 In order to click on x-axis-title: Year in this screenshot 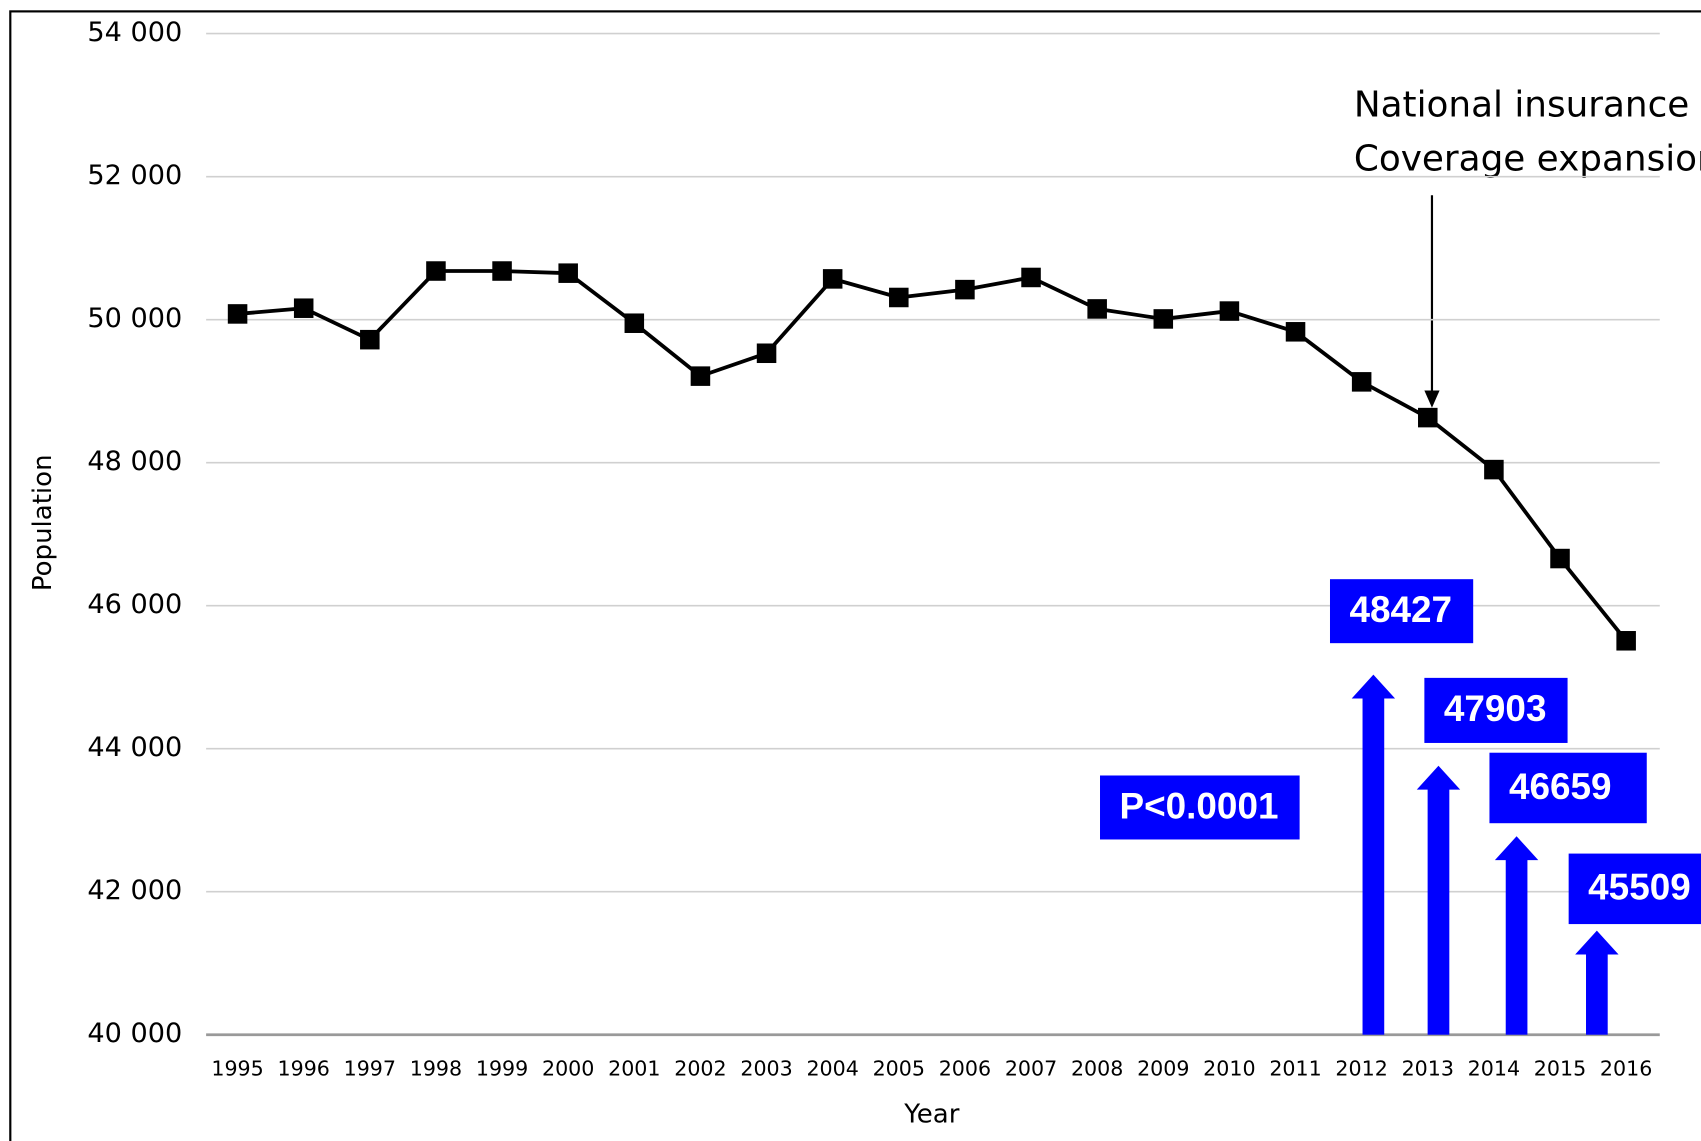, I will do `click(931, 1114)`.